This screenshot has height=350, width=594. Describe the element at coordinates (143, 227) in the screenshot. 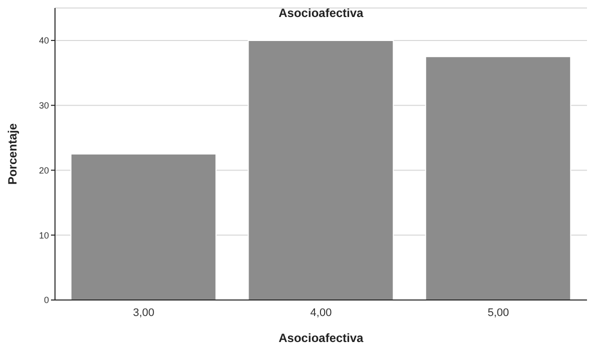

I see `bar` at that location.